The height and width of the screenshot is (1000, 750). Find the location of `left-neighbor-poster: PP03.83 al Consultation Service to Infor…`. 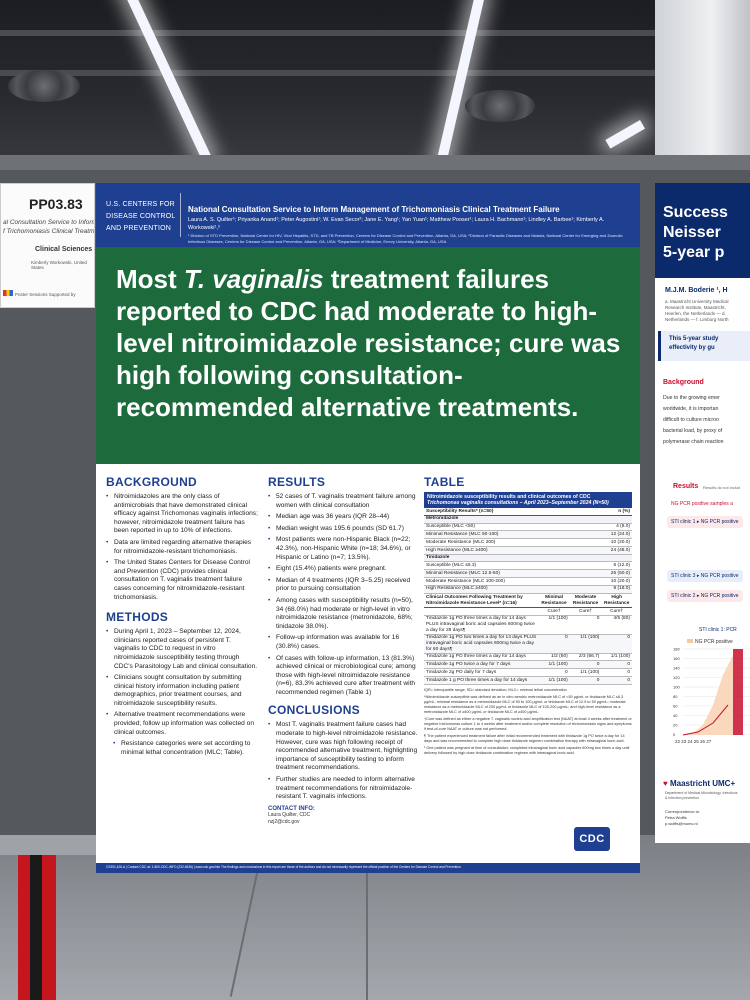

left-neighbor-poster: PP03.83 al Consultation Service to Infor… is located at coordinates (47, 245).